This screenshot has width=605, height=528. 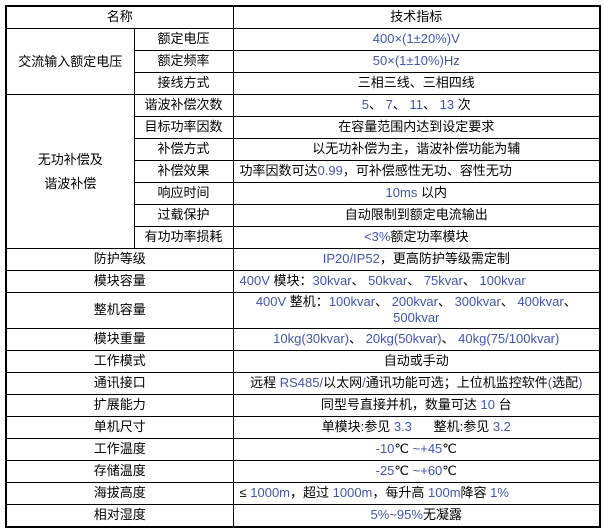 What do you see at coordinates (303, 259) in the screenshot?
I see `table-row: 防护等级 IP20/IP52，更高防护等级需定制` at bounding box center [303, 259].